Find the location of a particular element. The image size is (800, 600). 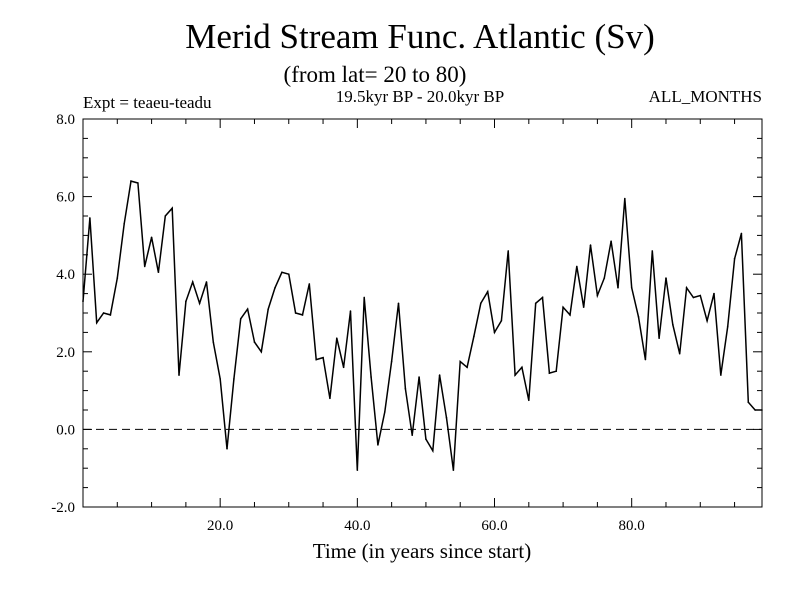

x-axis-labels: 20.0 40.0 60.0 80.0 is located at coordinates (426, 526).